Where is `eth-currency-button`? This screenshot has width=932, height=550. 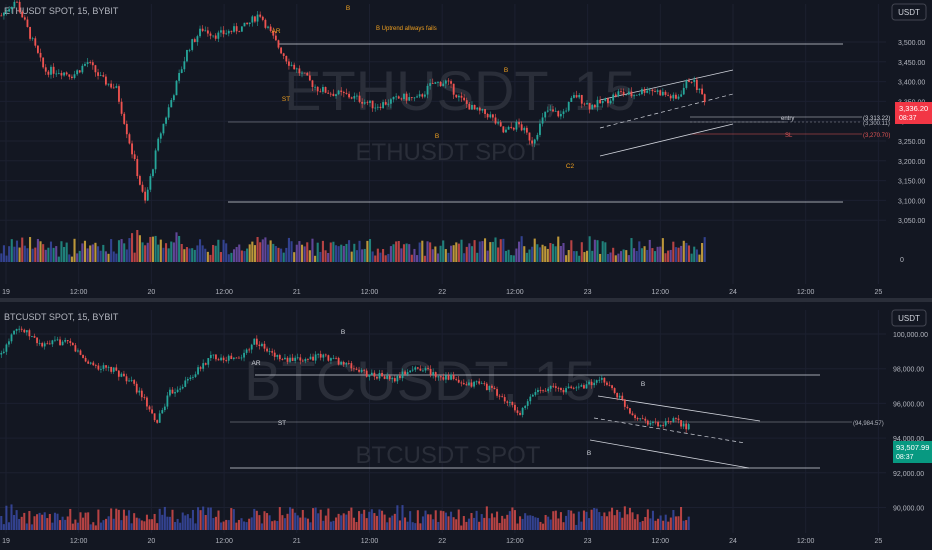 eth-currency-button is located at coordinates (909, 12).